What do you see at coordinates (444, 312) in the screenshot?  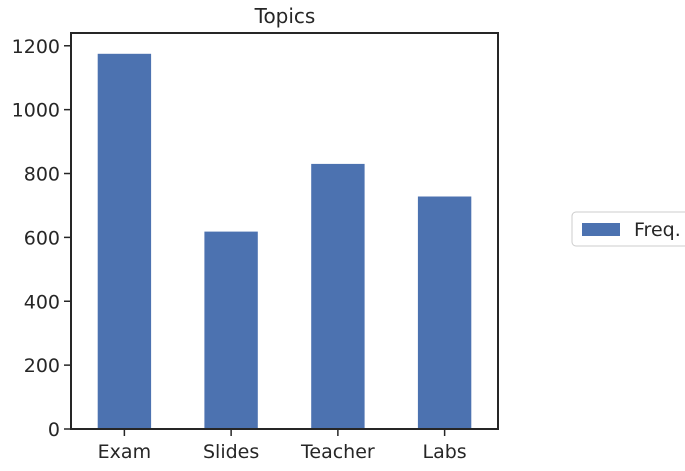 I see `bar-labs` at bounding box center [444, 312].